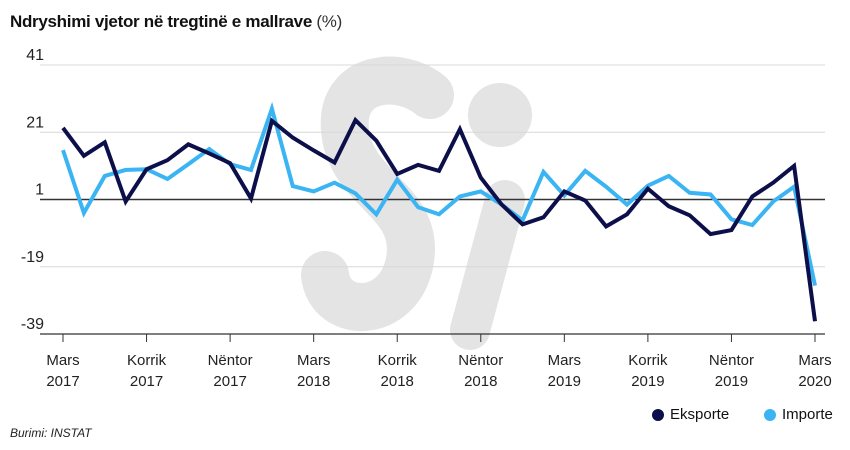  Describe the element at coordinates (500, 115) in the screenshot. I see `watermark-i-dot` at that location.